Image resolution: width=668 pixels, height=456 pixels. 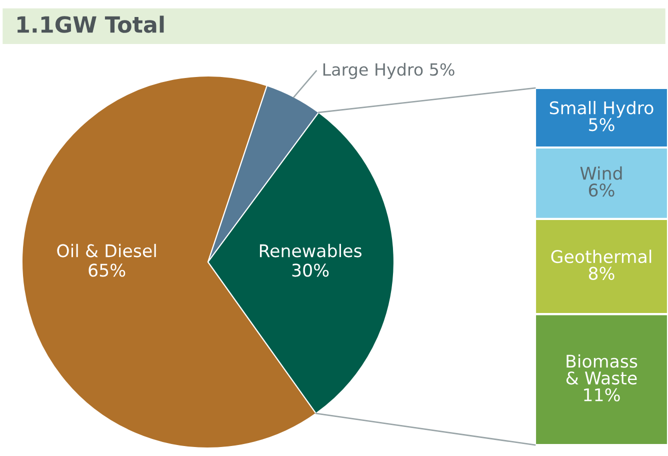 I want to click on slice-label: Large Hydro, so click(x=373, y=71).